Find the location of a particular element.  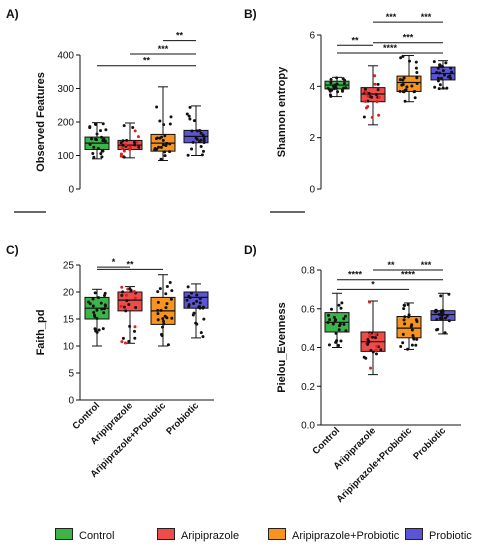

panel-4-ytick-label: 0.8 is located at coordinates (308, 271).